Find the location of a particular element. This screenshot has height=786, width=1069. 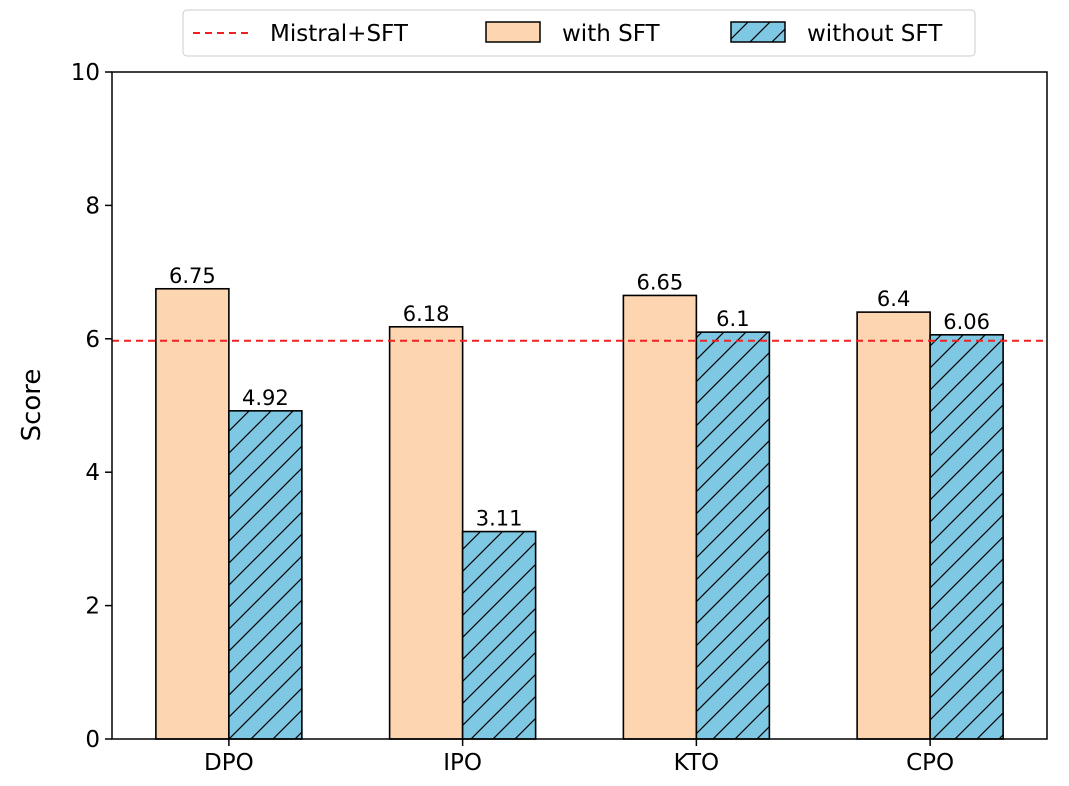

y-tick-label-2: 2 is located at coordinates (92, 607).